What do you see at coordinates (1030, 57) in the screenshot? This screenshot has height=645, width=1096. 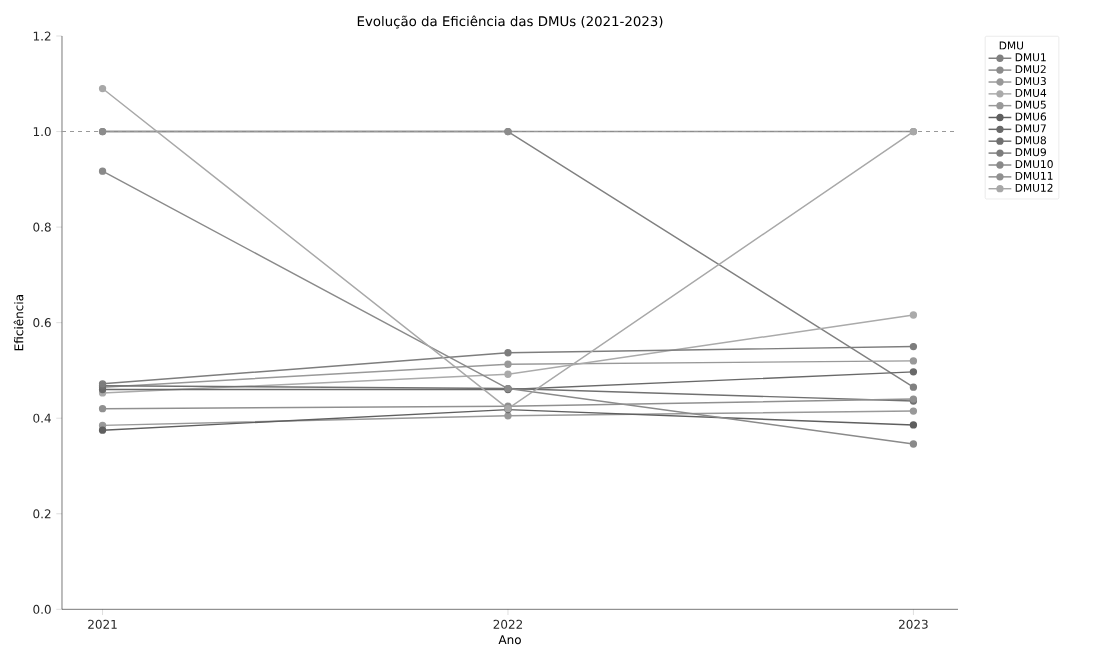 I see `legend-label: DMU1` at bounding box center [1030, 57].